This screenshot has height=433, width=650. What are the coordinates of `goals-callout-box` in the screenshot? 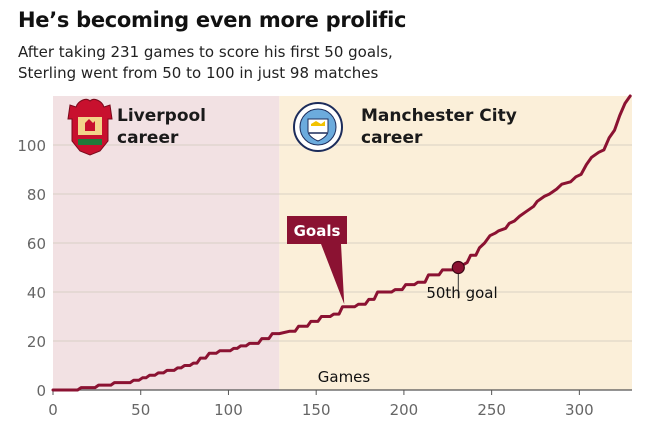 It's located at (317, 260).